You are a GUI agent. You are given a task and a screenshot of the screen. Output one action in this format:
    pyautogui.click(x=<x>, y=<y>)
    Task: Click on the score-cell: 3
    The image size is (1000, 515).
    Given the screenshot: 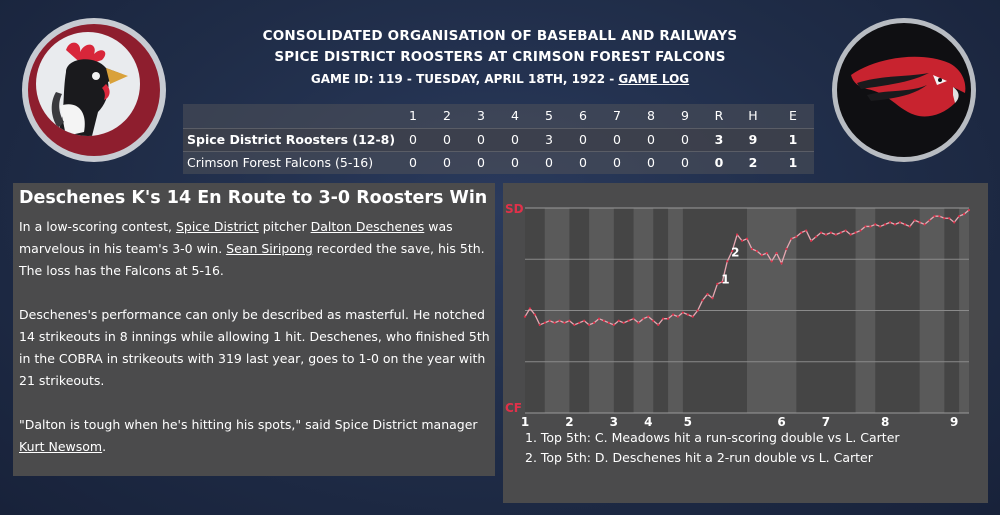 What is the action you would take?
    pyautogui.click(x=719, y=139)
    